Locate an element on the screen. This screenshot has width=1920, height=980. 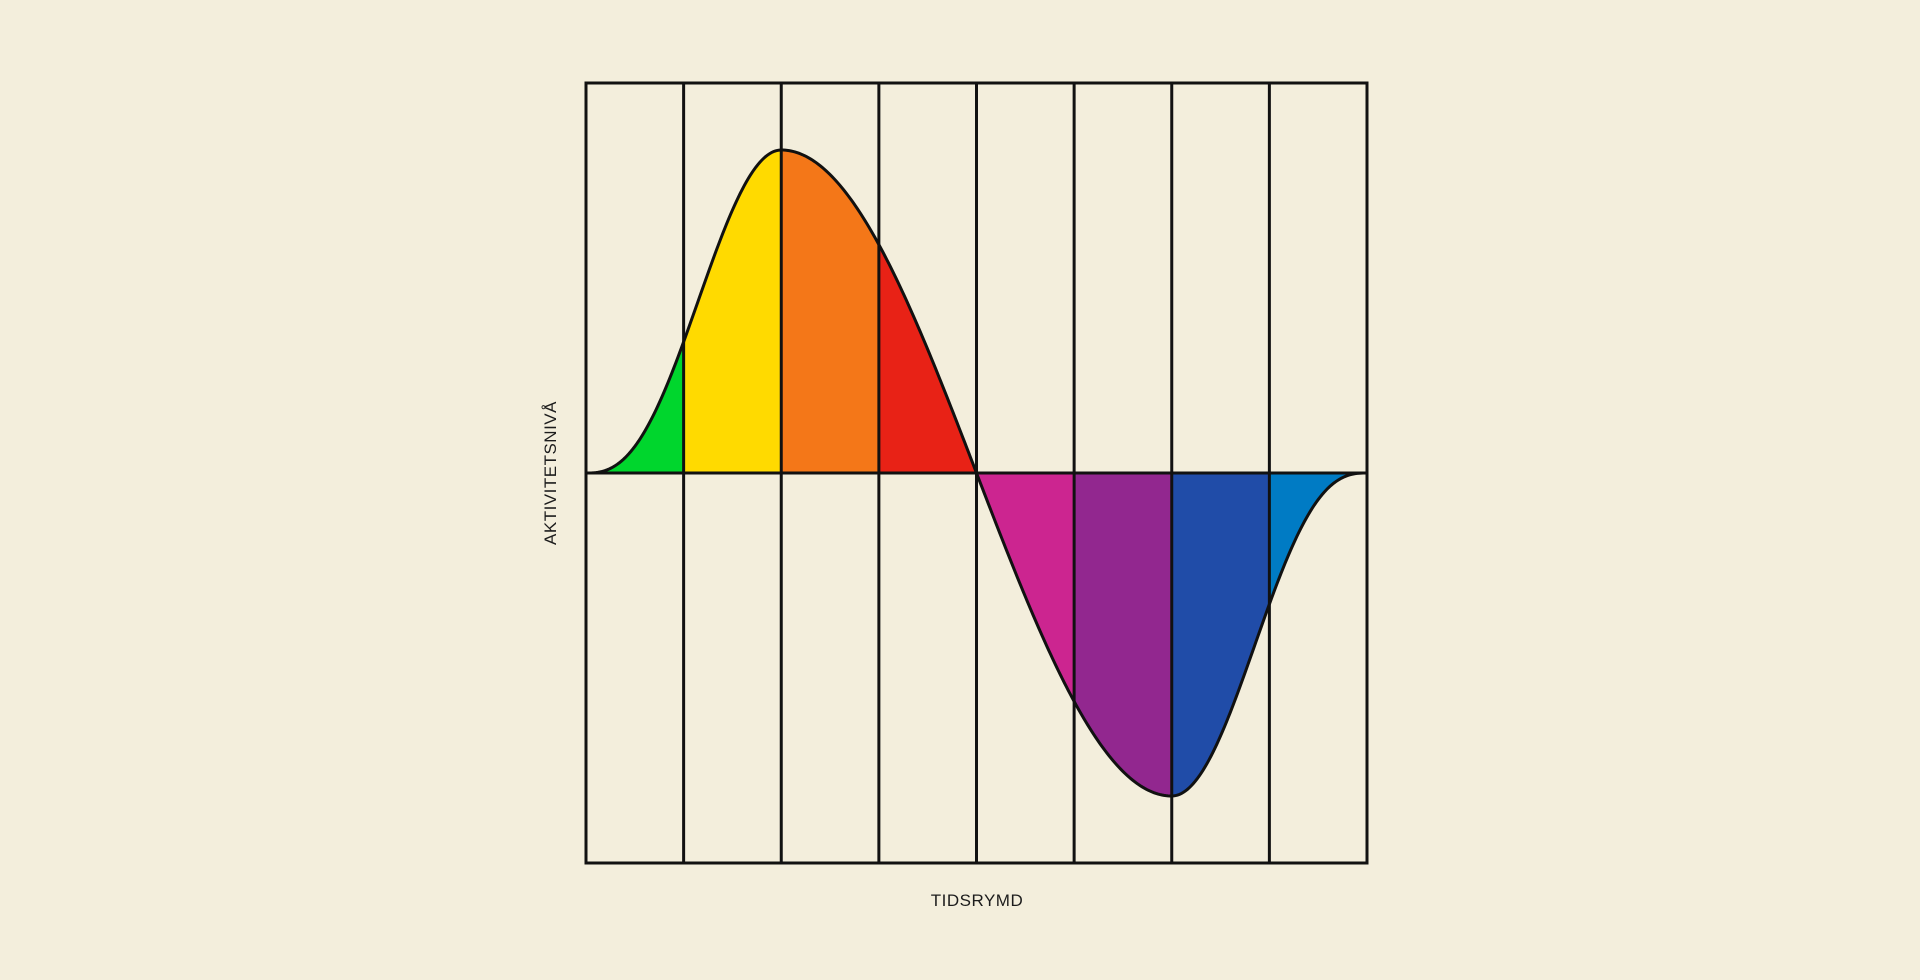
x-axis-label: TIDSRYMD is located at coordinates (977, 900).